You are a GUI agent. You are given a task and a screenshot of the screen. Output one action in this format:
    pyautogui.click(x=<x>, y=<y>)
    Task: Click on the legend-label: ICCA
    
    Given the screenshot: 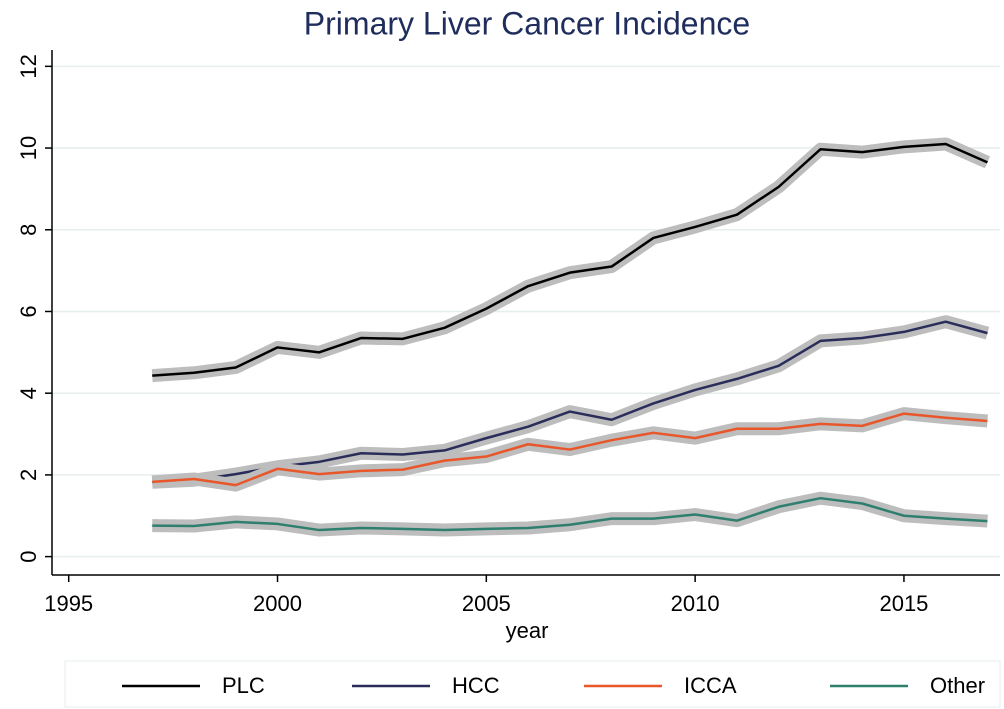 What is the action you would take?
    pyautogui.click(x=710, y=685)
    